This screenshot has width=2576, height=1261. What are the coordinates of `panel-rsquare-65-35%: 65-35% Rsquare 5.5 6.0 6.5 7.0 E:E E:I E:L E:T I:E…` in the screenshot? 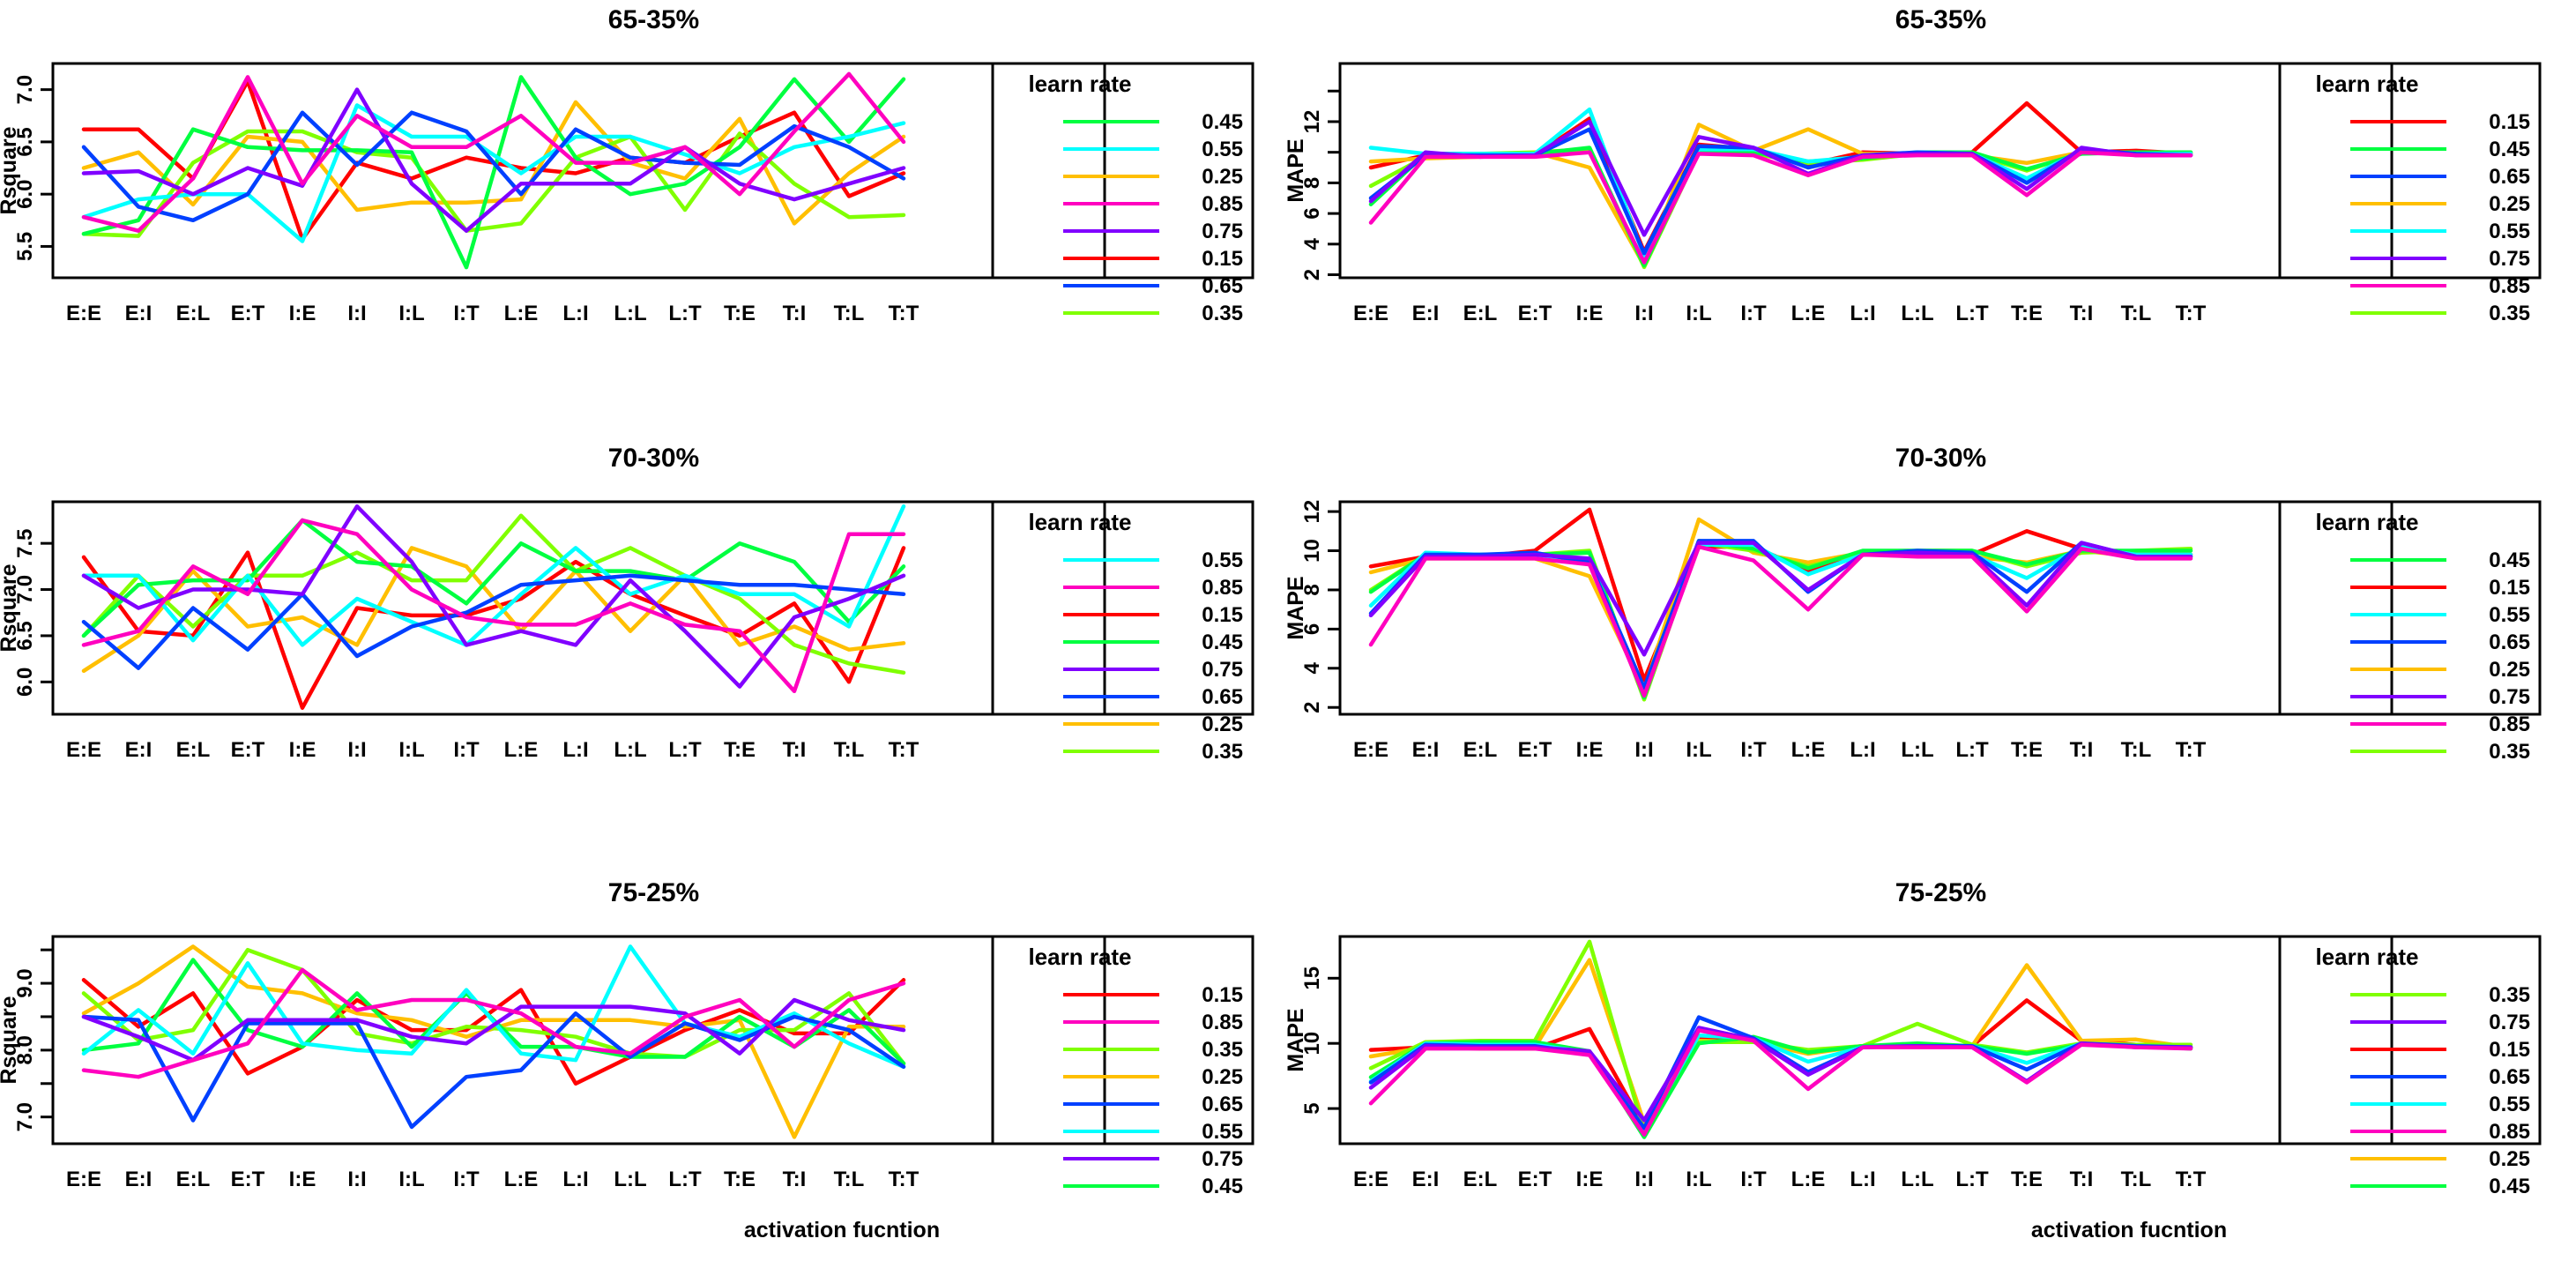 It's located at (627, 165).